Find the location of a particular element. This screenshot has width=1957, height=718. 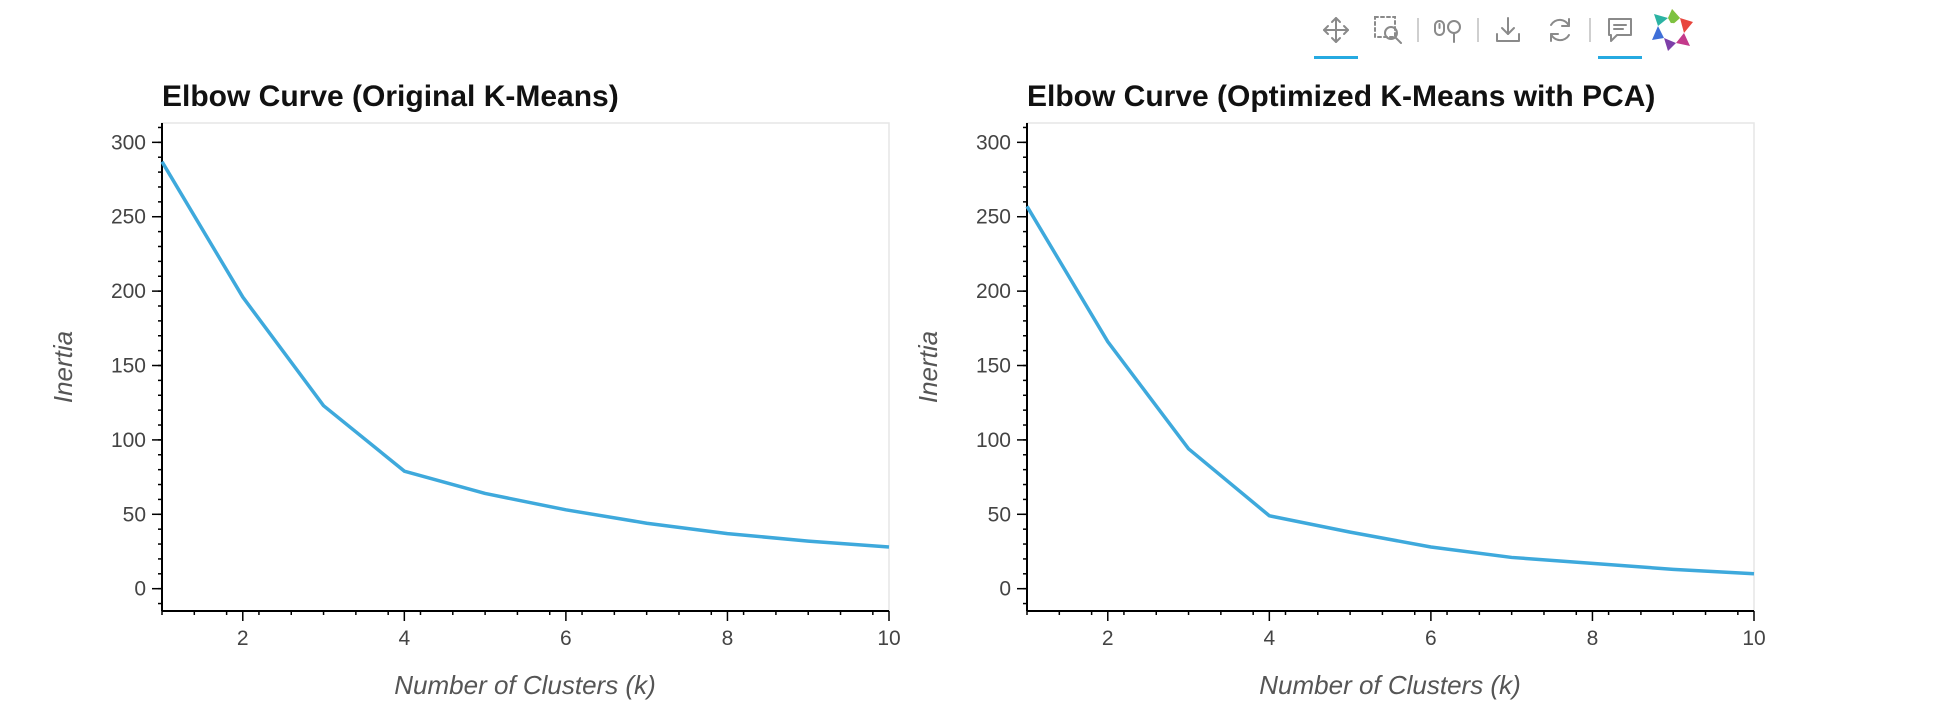

wheel-zoom-icon is located at coordinates (1447, 31).